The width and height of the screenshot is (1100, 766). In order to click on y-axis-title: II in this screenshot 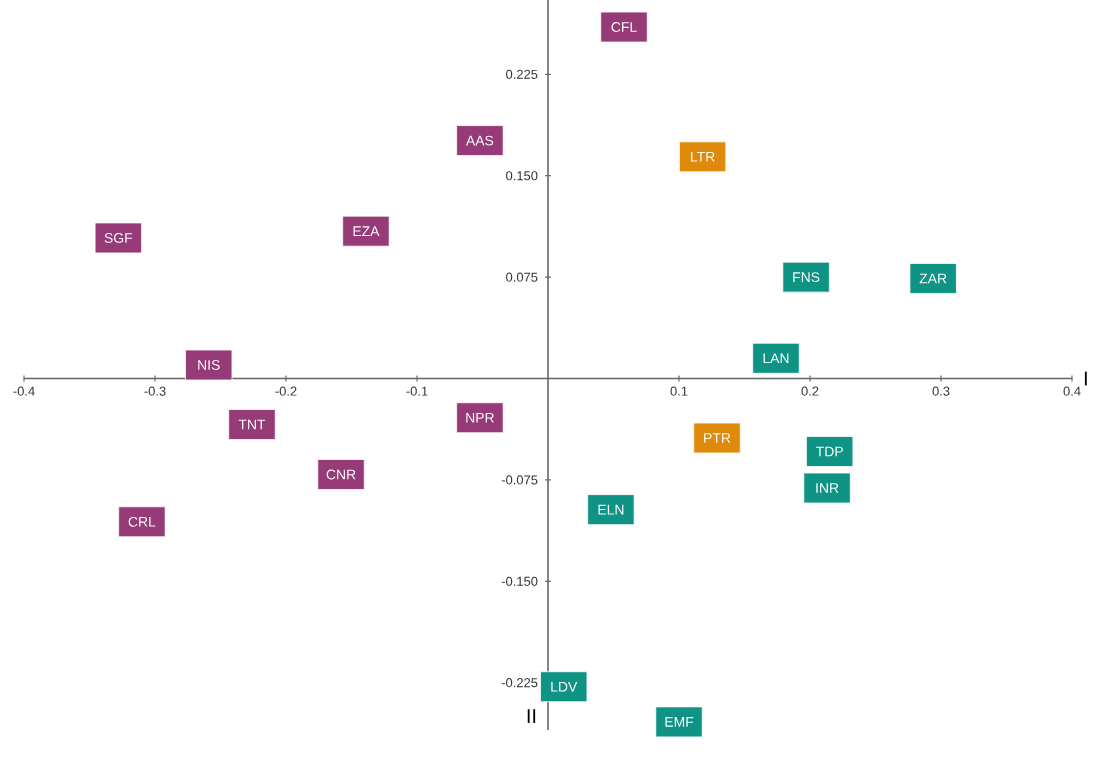, I will do `click(531, 716)`.